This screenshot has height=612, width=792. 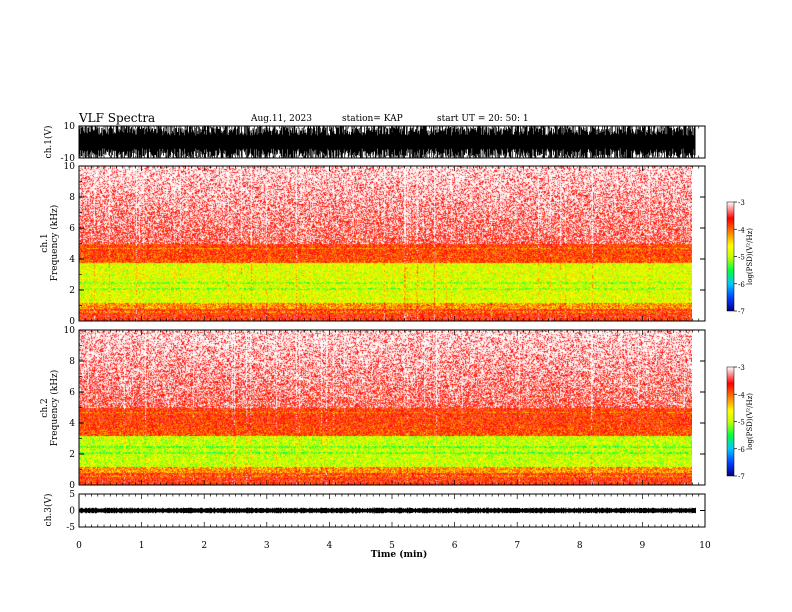 What do you see at coordinates (72, 291) in the screenshot?
I see `ch1-spectrogram-ytick-label: 2` at bounding box center [72, 291].